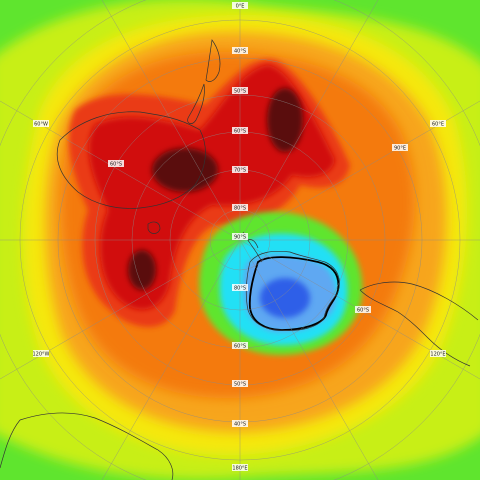 The width and height of the screenshot is (480, 480). Describe the element at coordinates (438, 125) in the screenshot. I see `lon-label-60e: 60°E` at that location.